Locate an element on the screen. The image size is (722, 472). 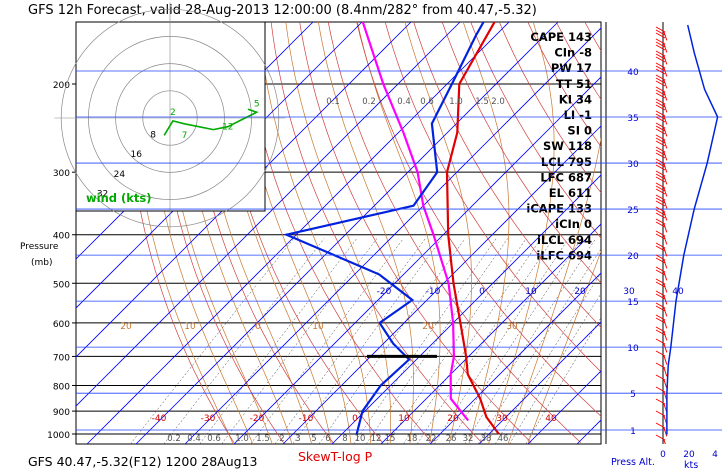
stability-index: LCL 795 is located at coordinates (566, 162).